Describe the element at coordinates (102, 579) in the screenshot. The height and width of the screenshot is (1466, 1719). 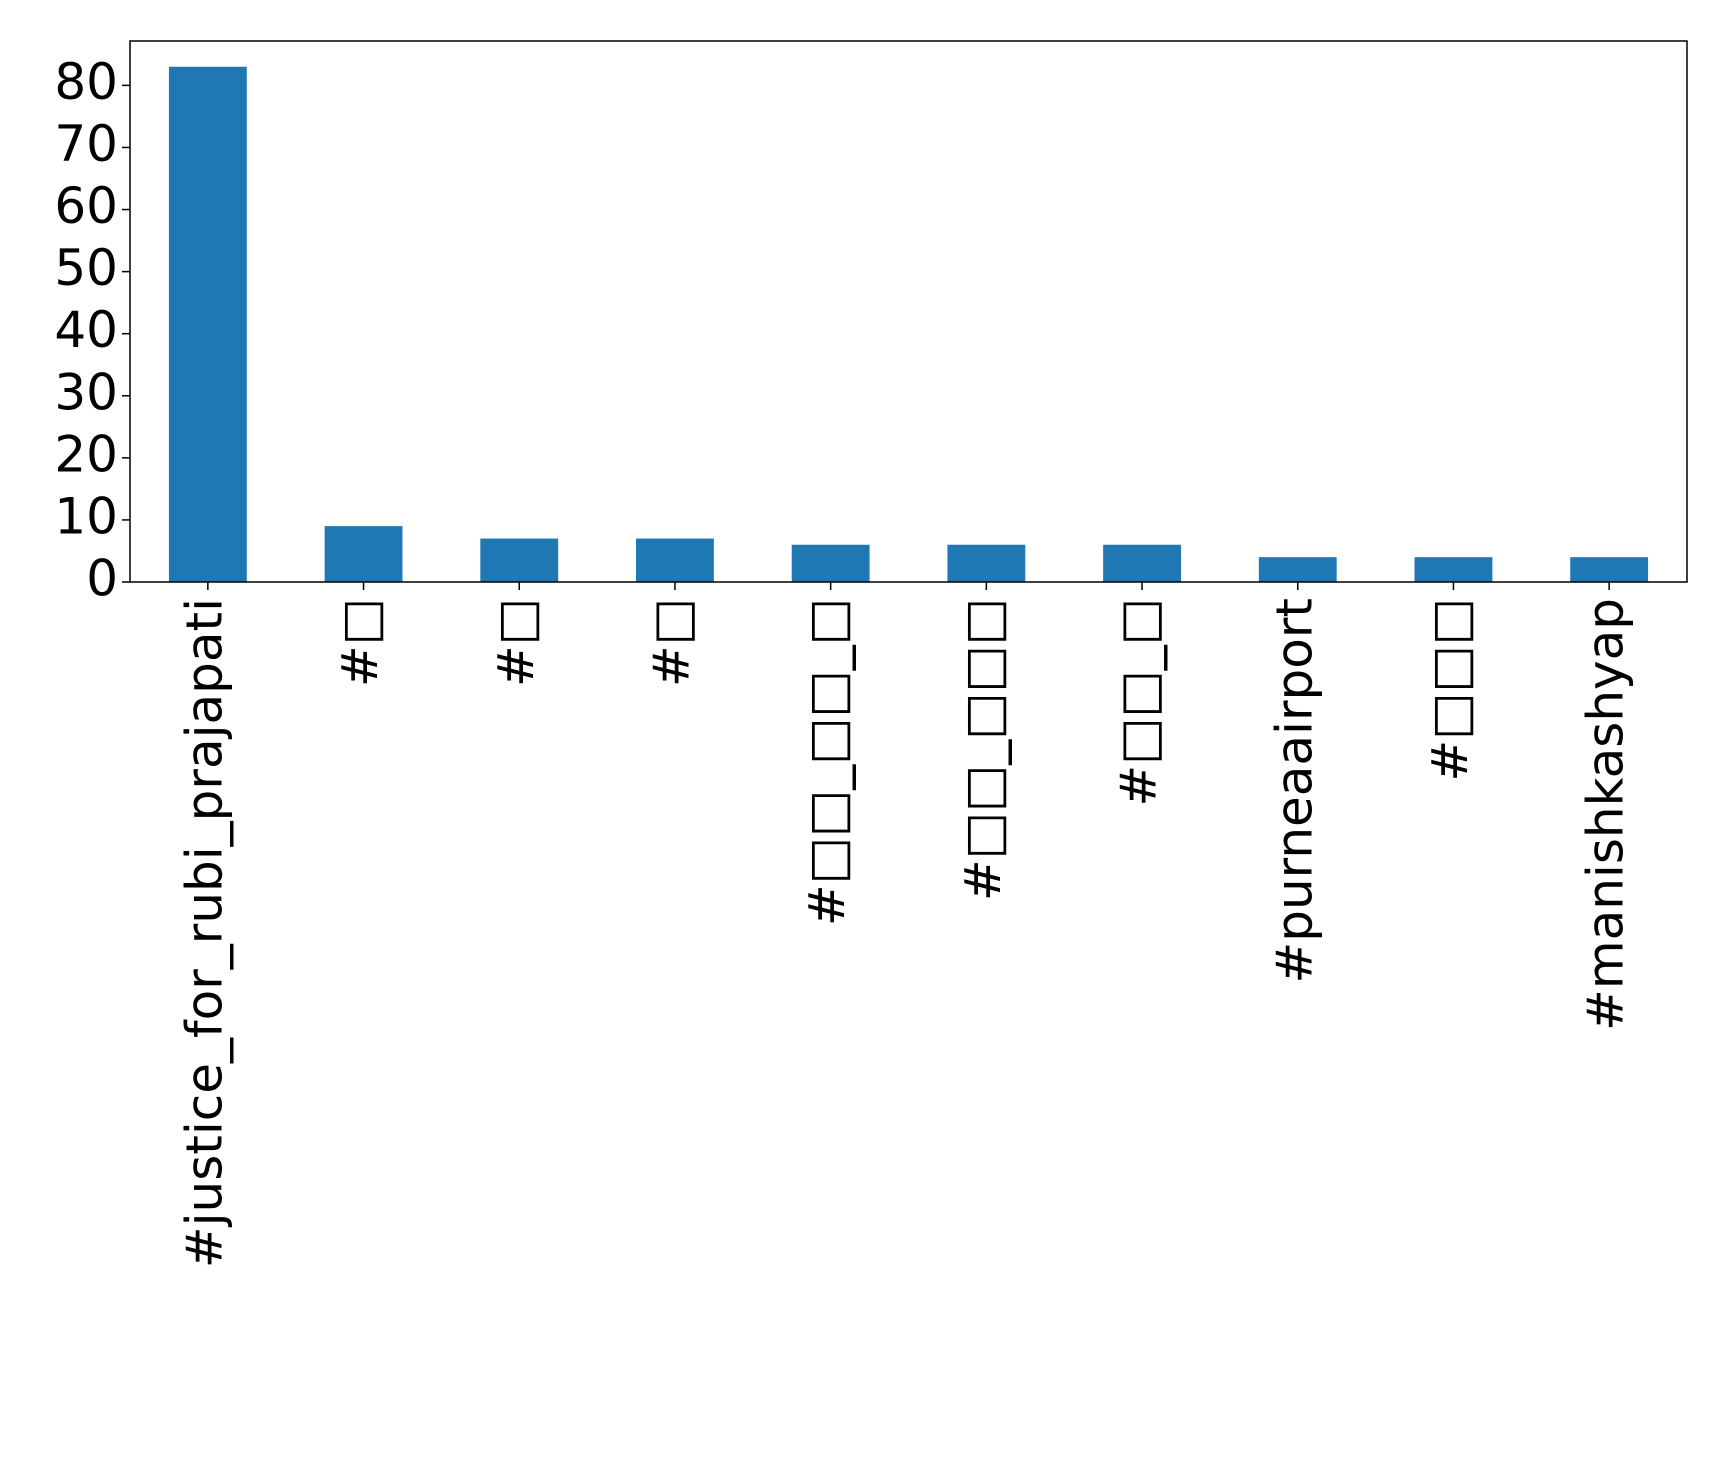
I see `y-tick-label: 0` at that location.